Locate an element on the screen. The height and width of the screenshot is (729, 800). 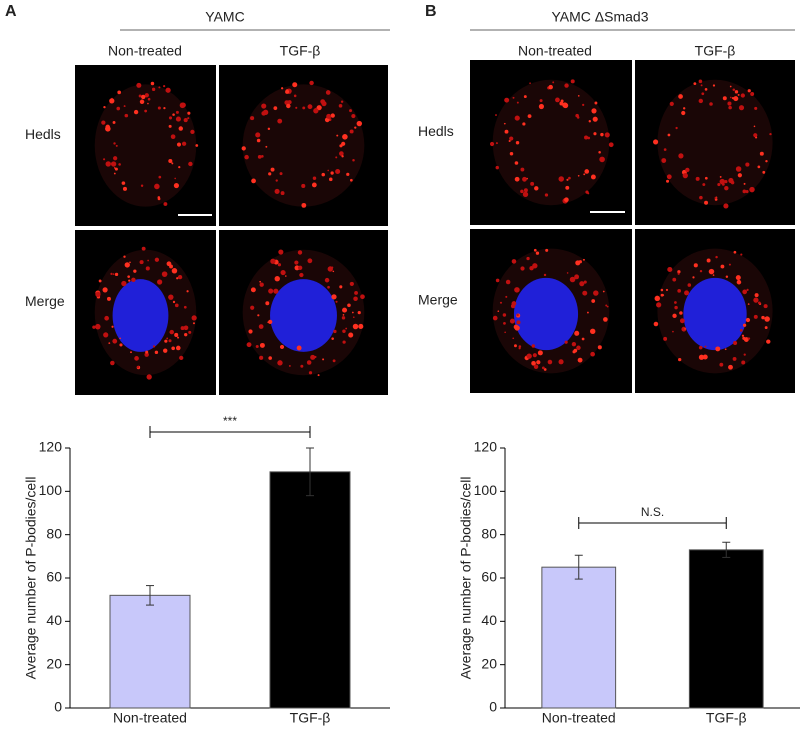
panel-label: A is located at coordinates (11, 11).